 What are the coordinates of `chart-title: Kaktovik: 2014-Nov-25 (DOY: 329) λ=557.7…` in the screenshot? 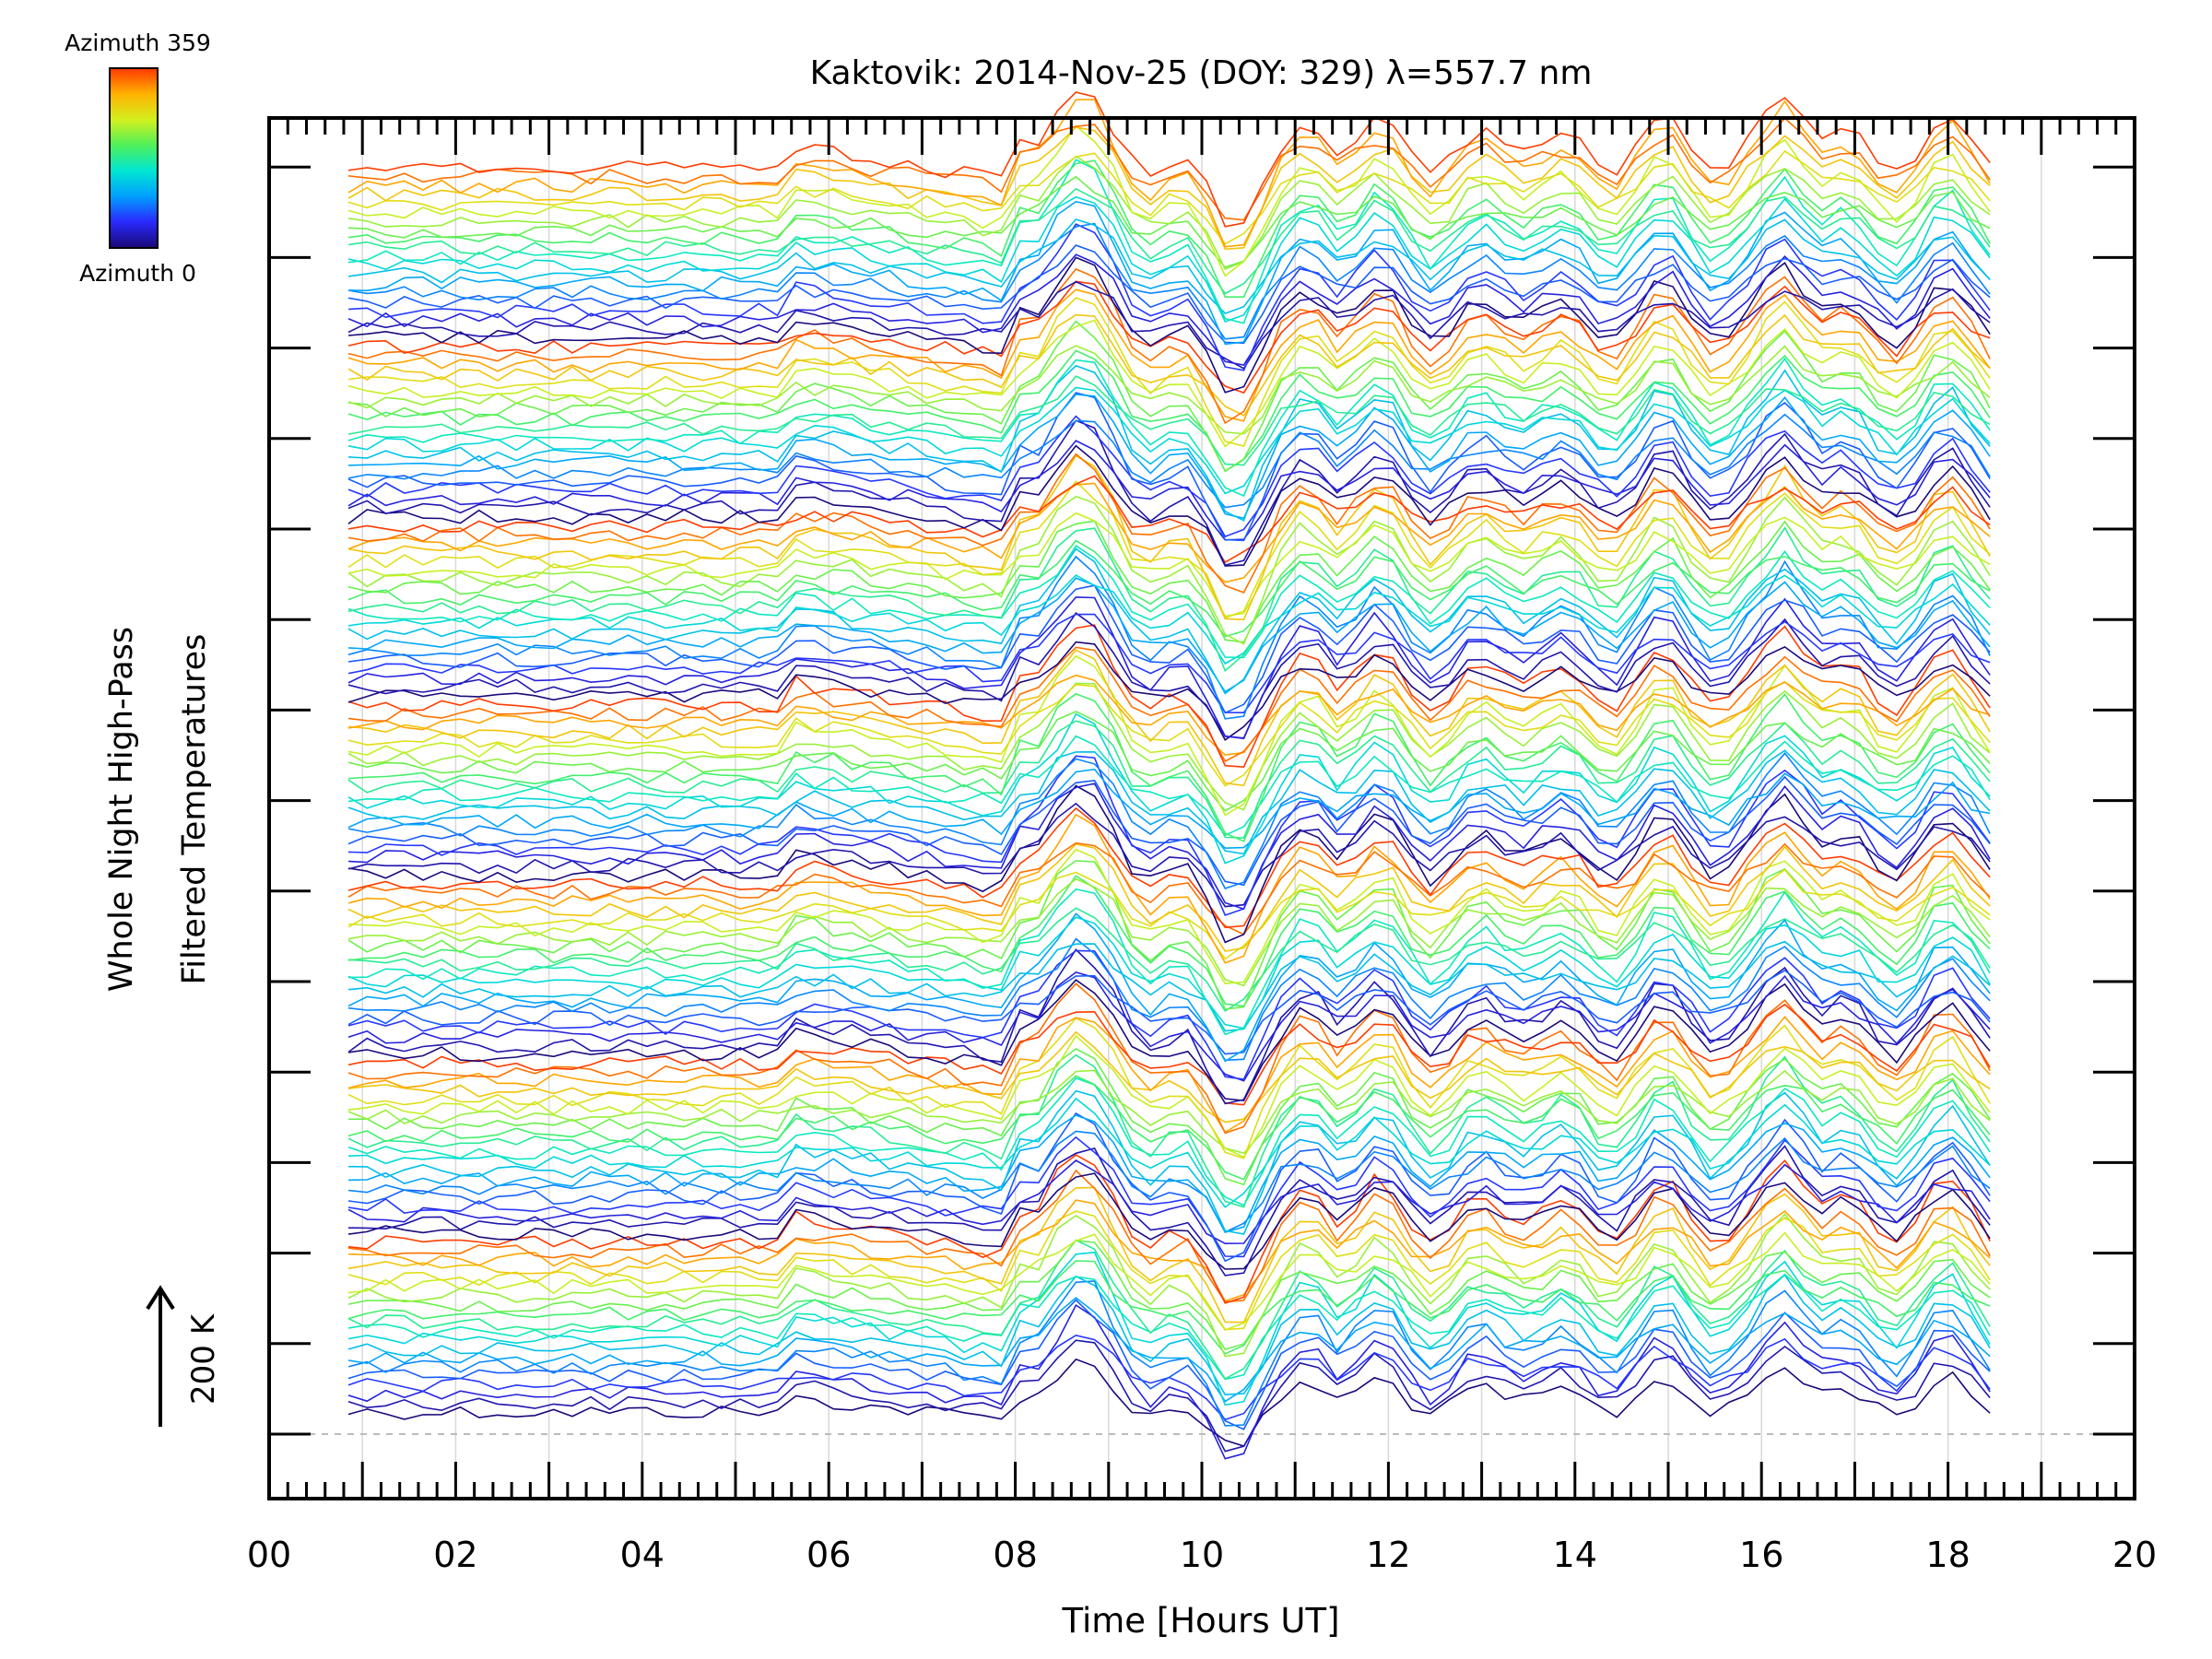 It's located at (1201, 73).